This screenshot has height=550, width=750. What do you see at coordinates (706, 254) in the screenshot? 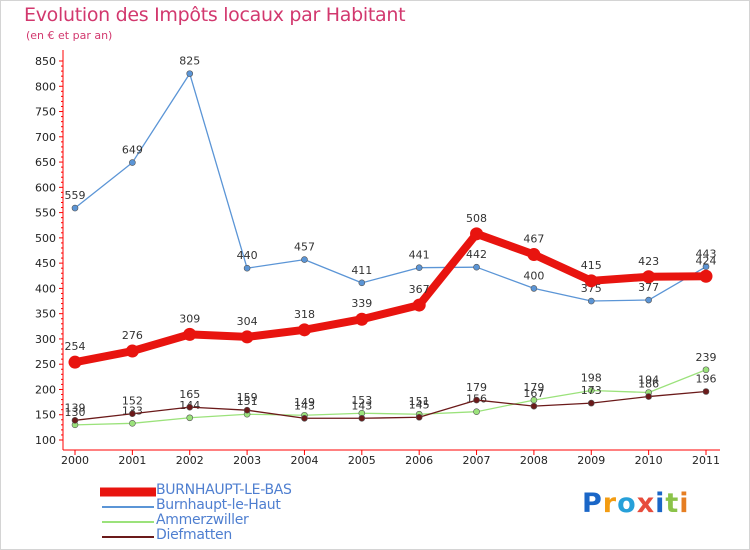
I see `data-label: 443` at bounding box center [706, 254].